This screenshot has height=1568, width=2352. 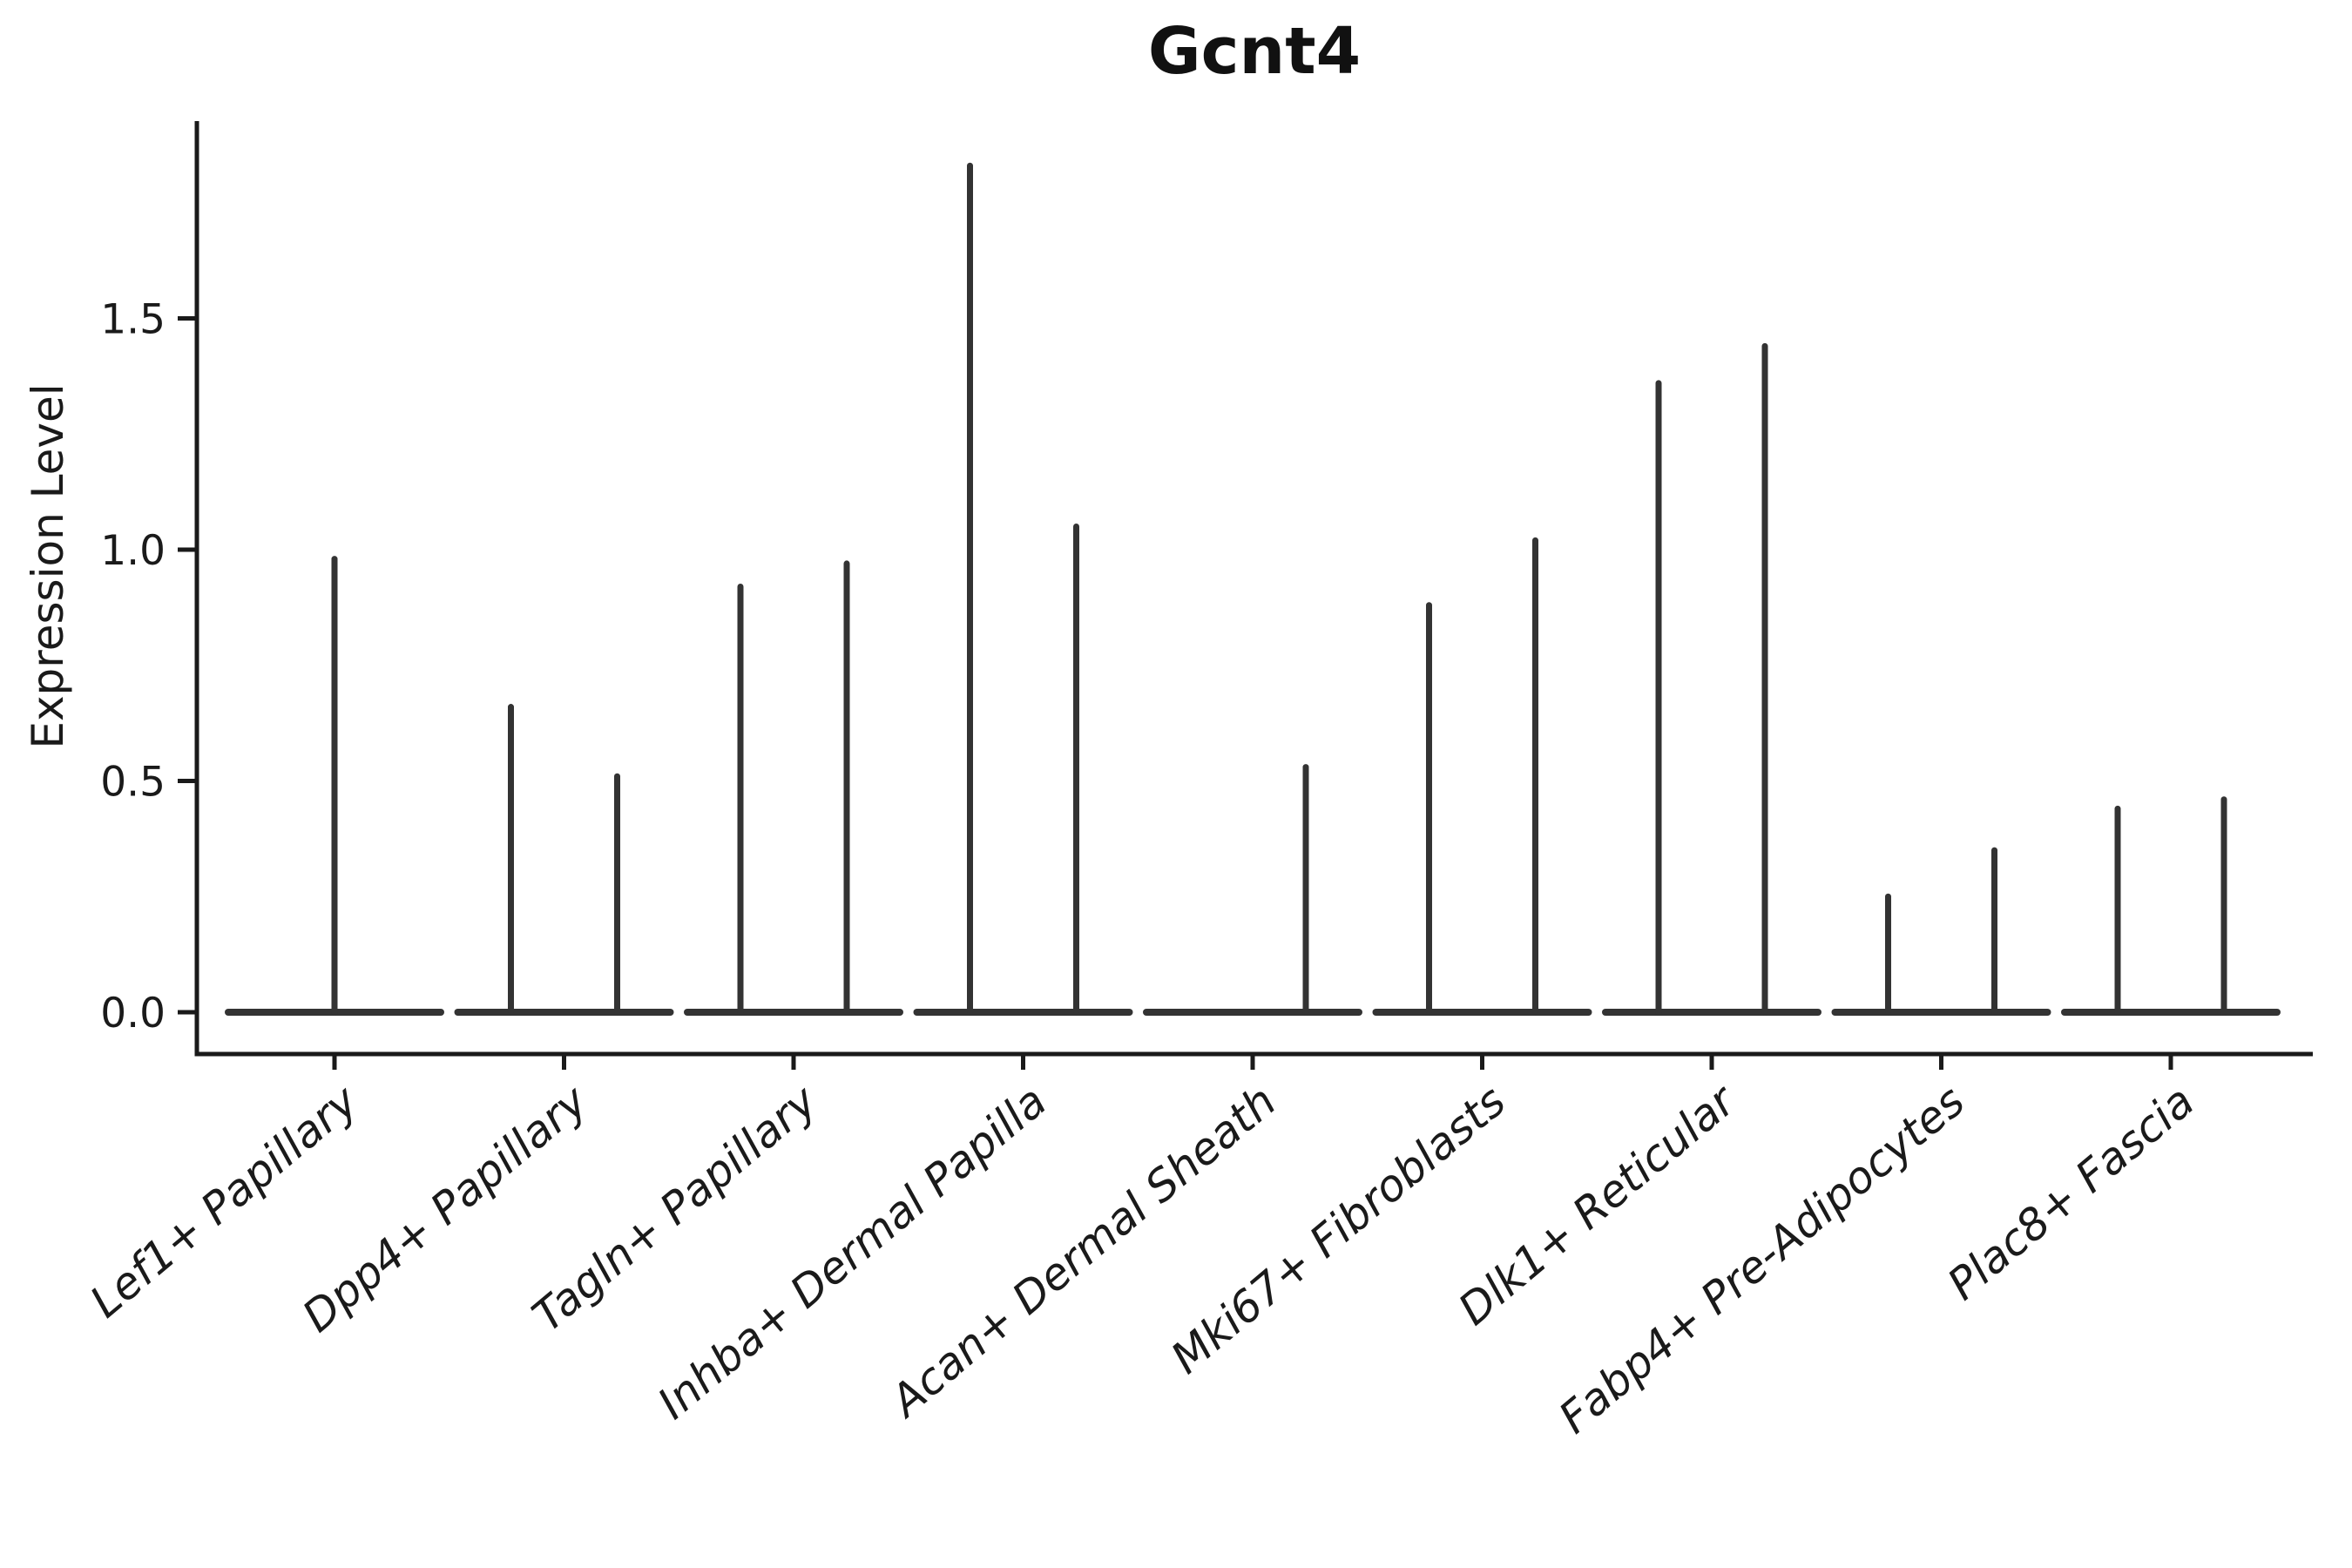 What do you see at coordinates (852, 1252) in the screenshot?
I see `x-tick-label: Inhba+ Dermal Papilla` at bounding box center [852, 1252].